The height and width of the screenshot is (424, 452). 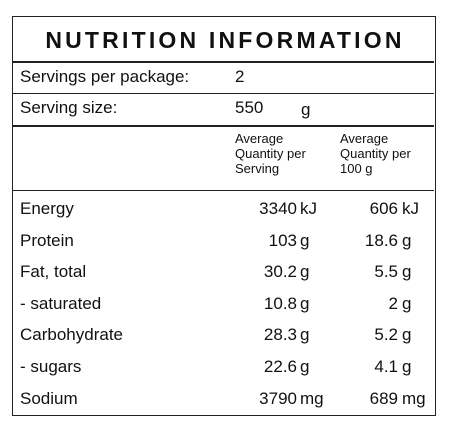 What do you see at coordinates (312, 398) in the screenshot?
I see `per-serving-unit: mg` at bounding box center [312, 398].